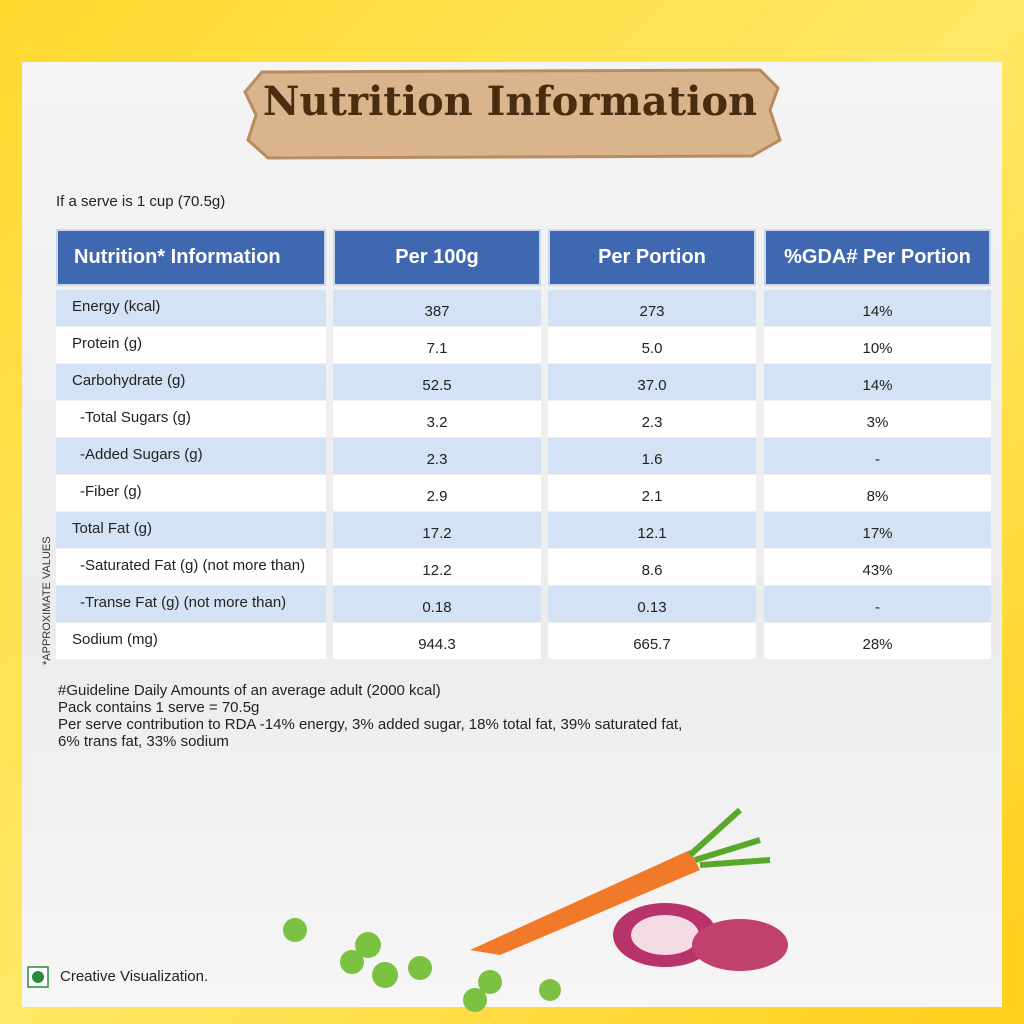 The width and height of the screenshot is (1024, 1024). I want to click on table-cell: 944.3, so click(437, 641).